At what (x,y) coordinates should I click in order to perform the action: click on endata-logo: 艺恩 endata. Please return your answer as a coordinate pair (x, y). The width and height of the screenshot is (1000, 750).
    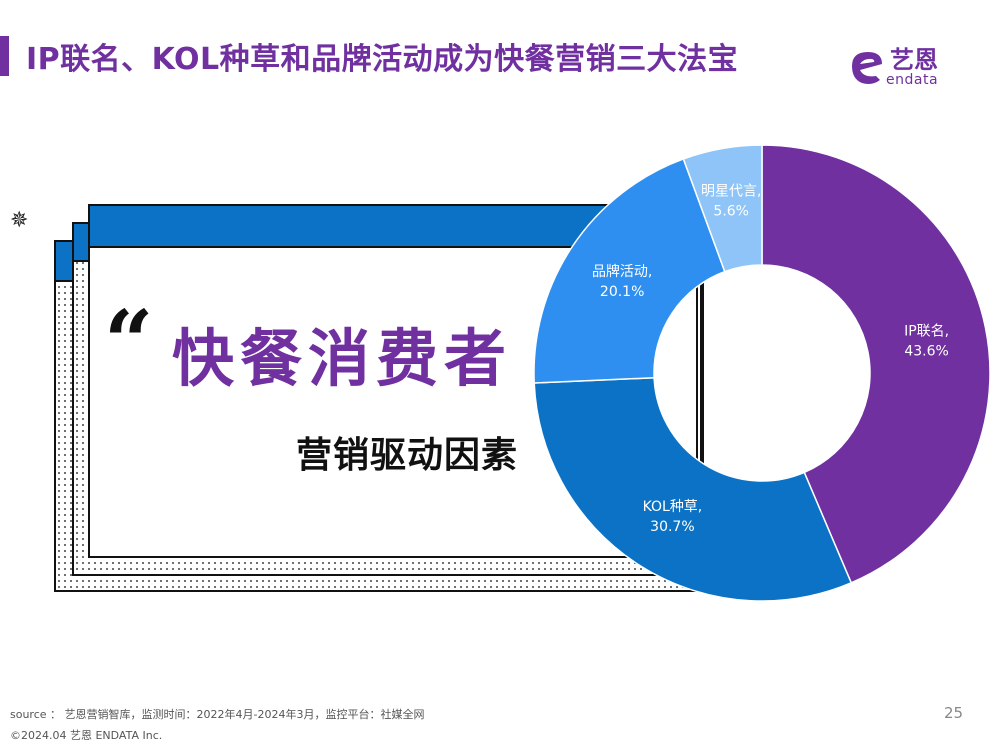
    Looking at the image, I should click on (911, 65).